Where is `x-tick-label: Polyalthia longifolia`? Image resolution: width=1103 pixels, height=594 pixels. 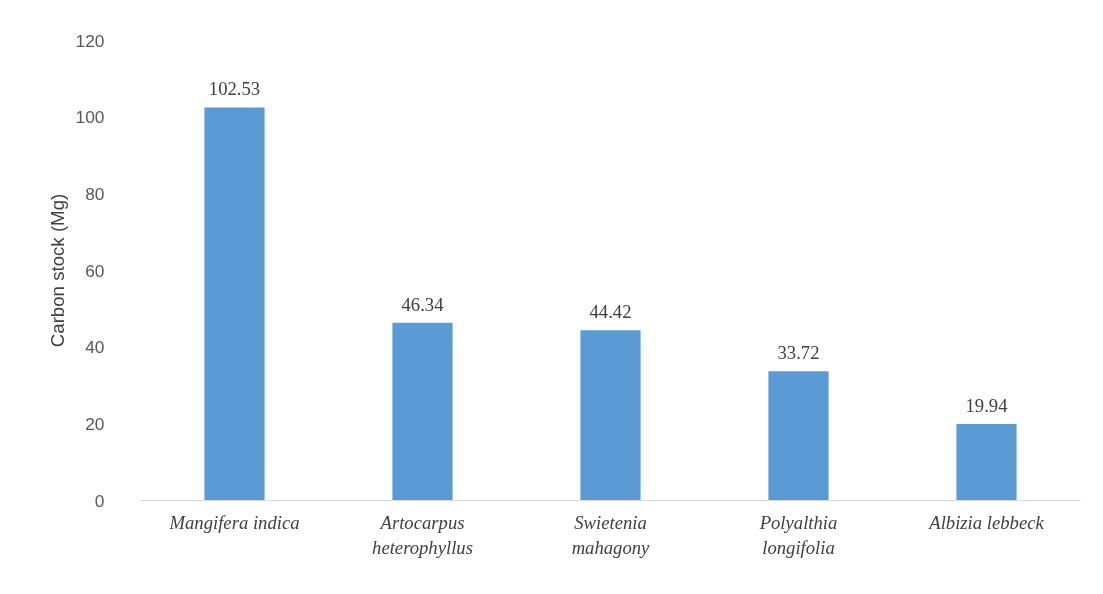 x-tick-label: Polyalthia longifolia is located at coordinates (798, 534).